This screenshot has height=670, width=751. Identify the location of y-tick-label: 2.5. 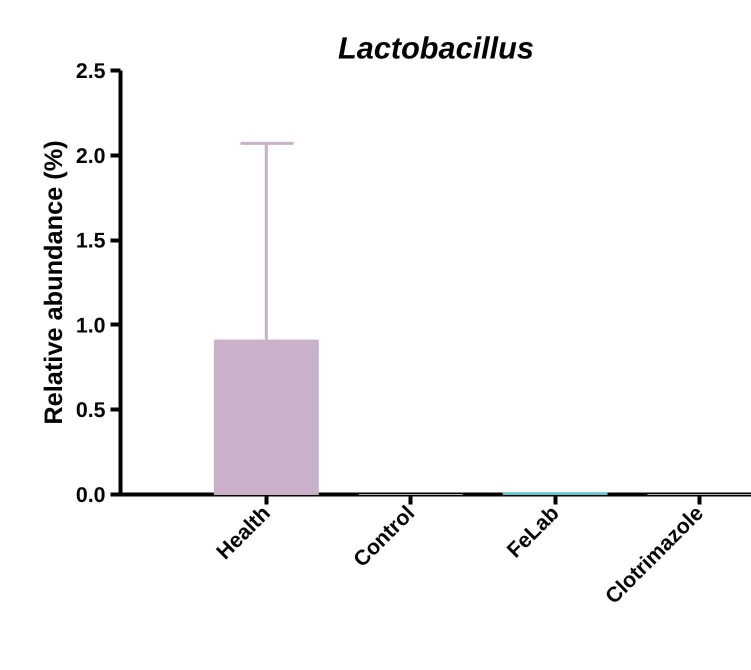
(91, 71).